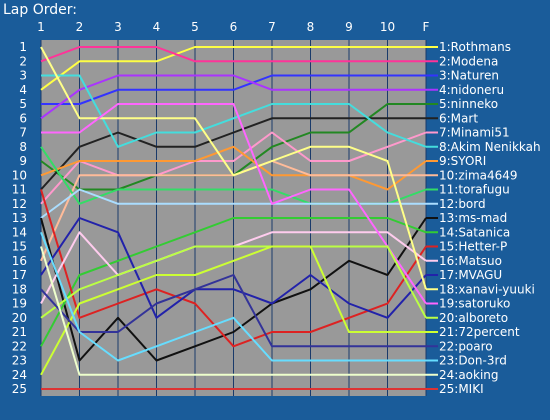 The height and width of the screenshot is (420, 550). What do you see at coordinates (23, 133) in the screenshot?
I see `y-tick-label: 7` at bounding box center [23, 133].